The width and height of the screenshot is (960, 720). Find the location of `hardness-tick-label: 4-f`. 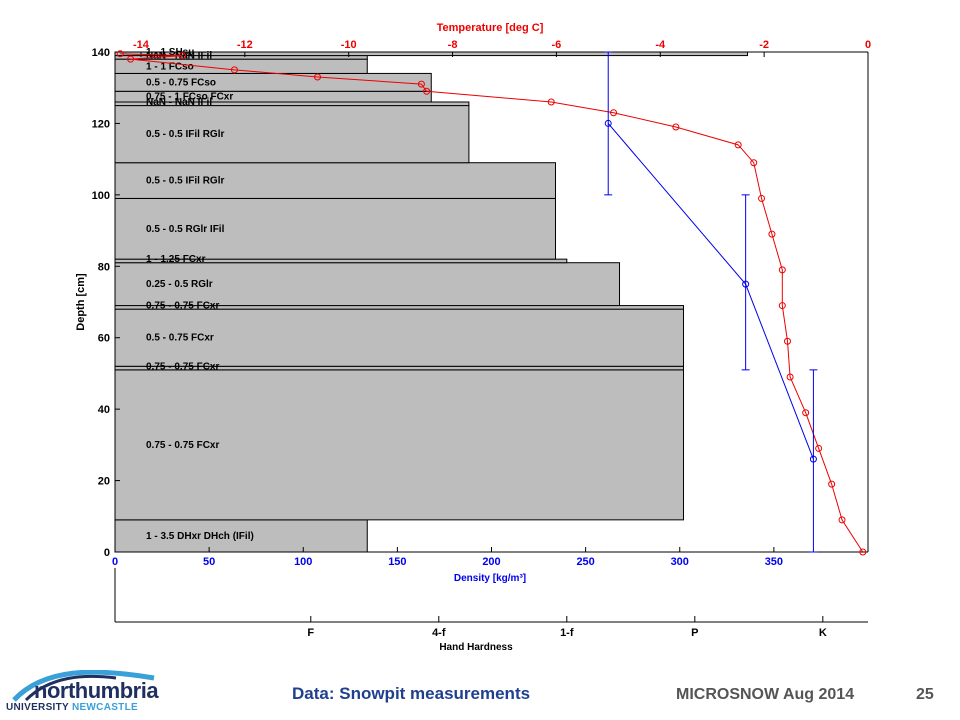

hardness-tick-label: 4-f is located at coordinates (439, 633).